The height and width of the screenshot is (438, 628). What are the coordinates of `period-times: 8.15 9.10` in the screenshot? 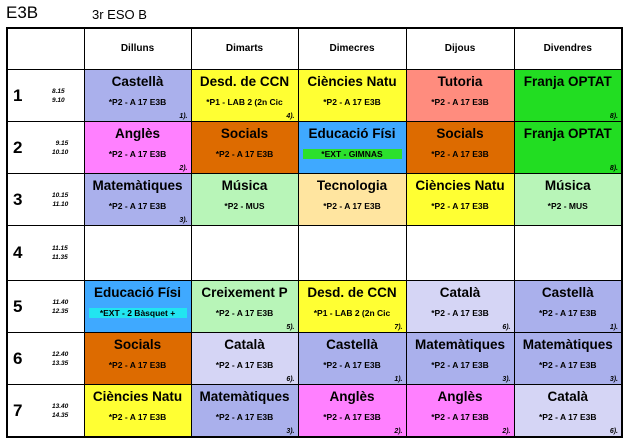 It's located at (58, 96).